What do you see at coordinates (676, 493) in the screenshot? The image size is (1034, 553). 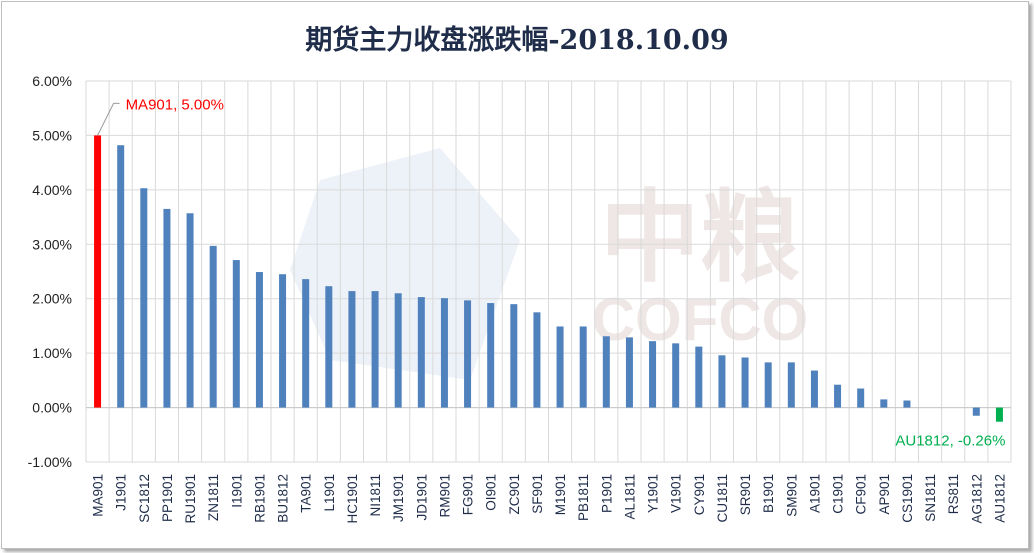 I see `x-tick-label: V1901` at bounding box center [676, 493].